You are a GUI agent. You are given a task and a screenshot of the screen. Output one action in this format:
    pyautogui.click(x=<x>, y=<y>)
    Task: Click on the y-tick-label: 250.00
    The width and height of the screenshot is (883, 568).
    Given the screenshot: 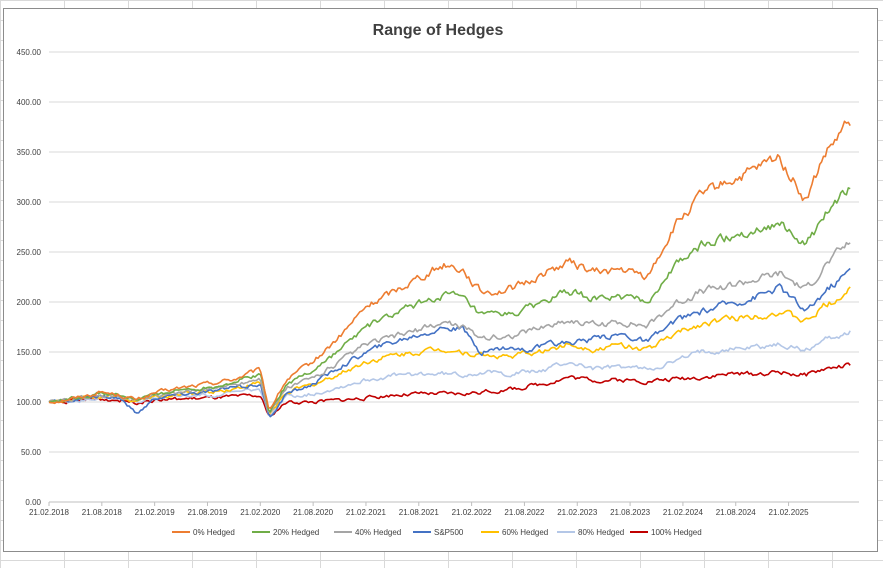 What is the action you would take?
    pyautogui.click(x=29, y=252)
    